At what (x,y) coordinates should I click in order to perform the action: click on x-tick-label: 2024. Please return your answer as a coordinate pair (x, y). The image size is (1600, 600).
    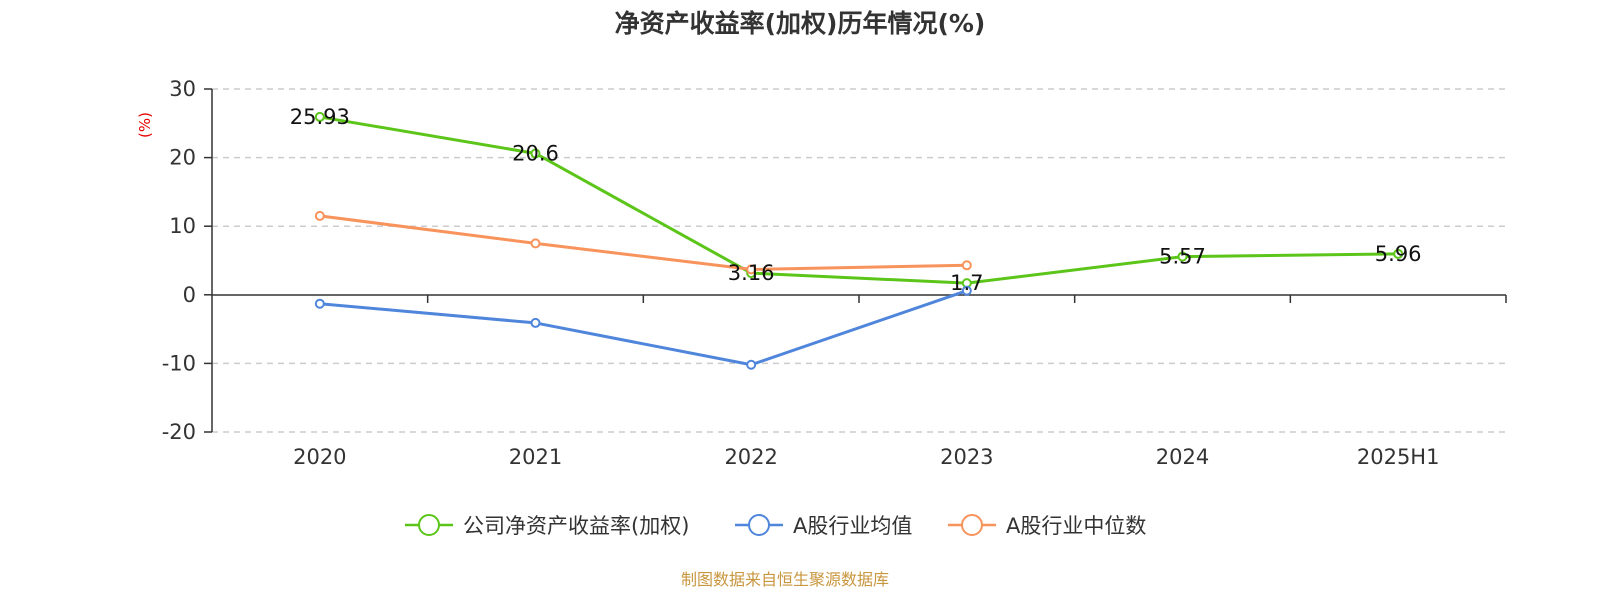
    Looking at the image, I should click on (1182, 457).